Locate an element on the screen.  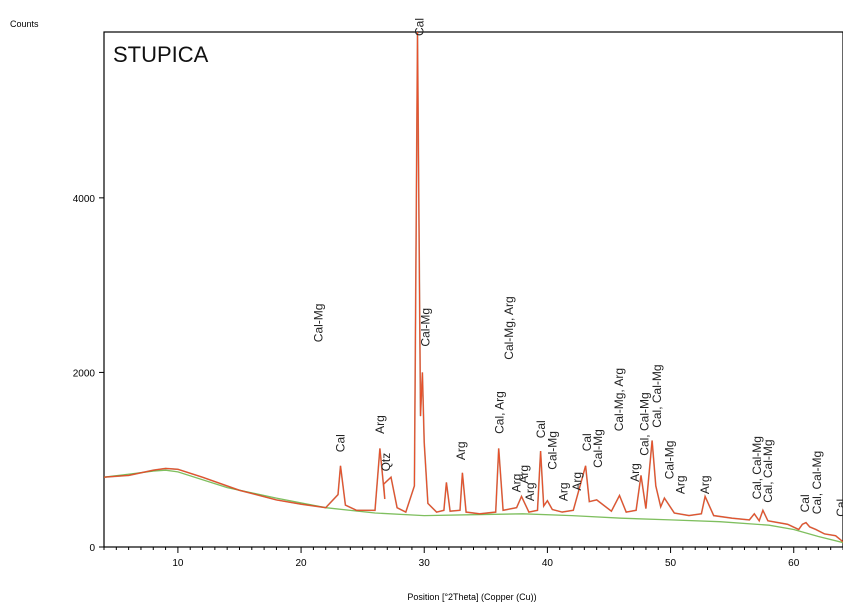
chart-title: STUPICA is located at coordinates (161, 54).